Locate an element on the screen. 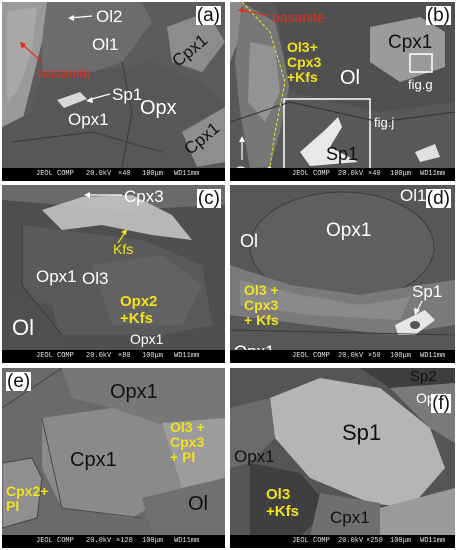 The image size is (457, 550). label-ol3-cpx3-pl: Ol3 + Cpx3 + Pl is located at coordinates (187, 442).